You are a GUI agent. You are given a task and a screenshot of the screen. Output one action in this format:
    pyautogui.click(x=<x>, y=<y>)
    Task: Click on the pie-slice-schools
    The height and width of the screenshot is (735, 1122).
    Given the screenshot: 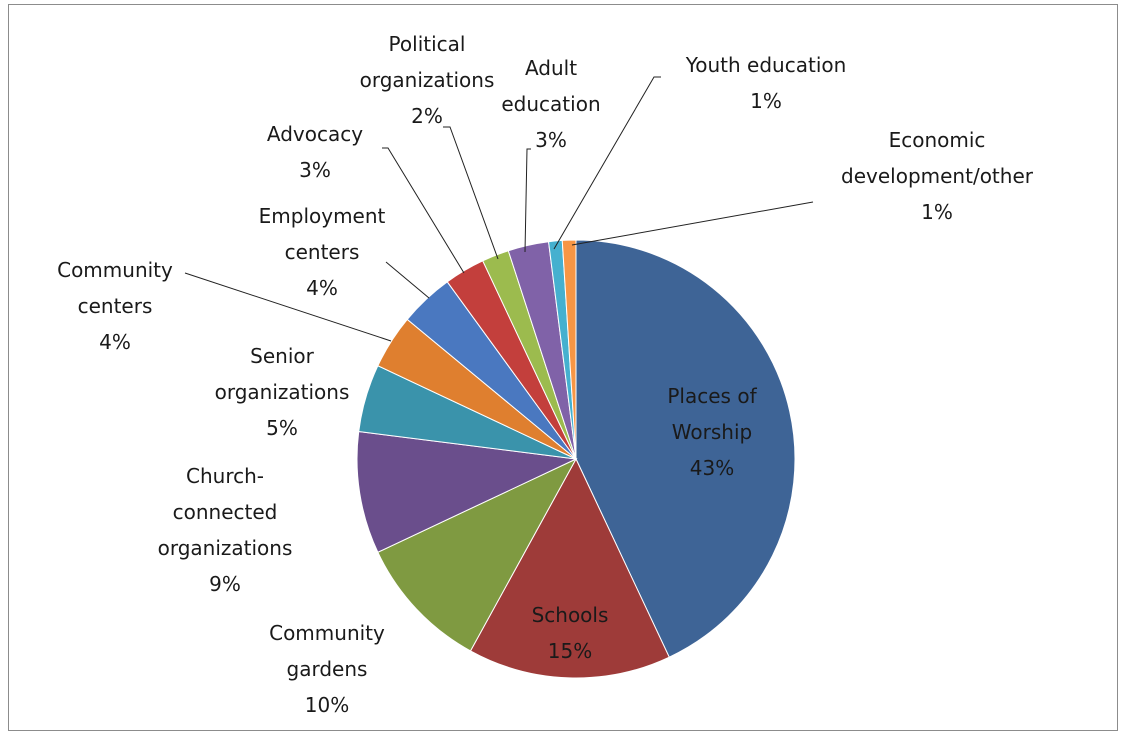 What is the action you would take?
    pyautogui.click(x=569, y=568)
    